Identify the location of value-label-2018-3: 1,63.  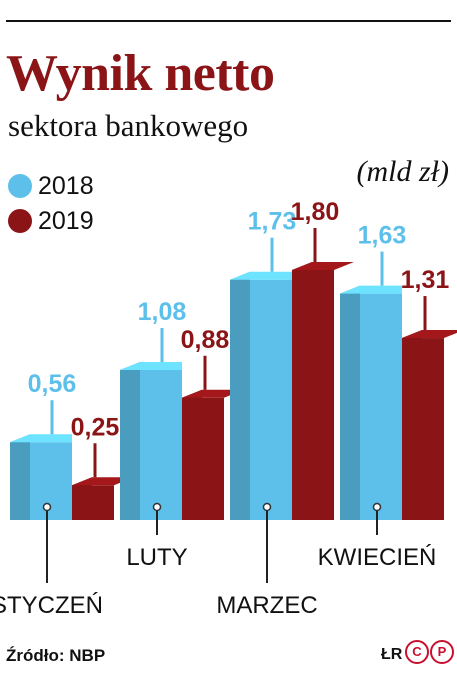
(382, 236).